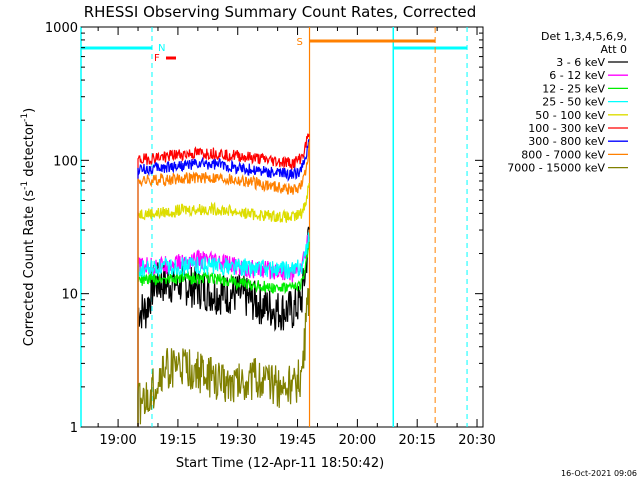 The image size is (640, 480). What do you see at coordinates (580, 62) in the screenshot?
I see `legend-label: 3 - 6 keV` at bounding box center [580, 62].